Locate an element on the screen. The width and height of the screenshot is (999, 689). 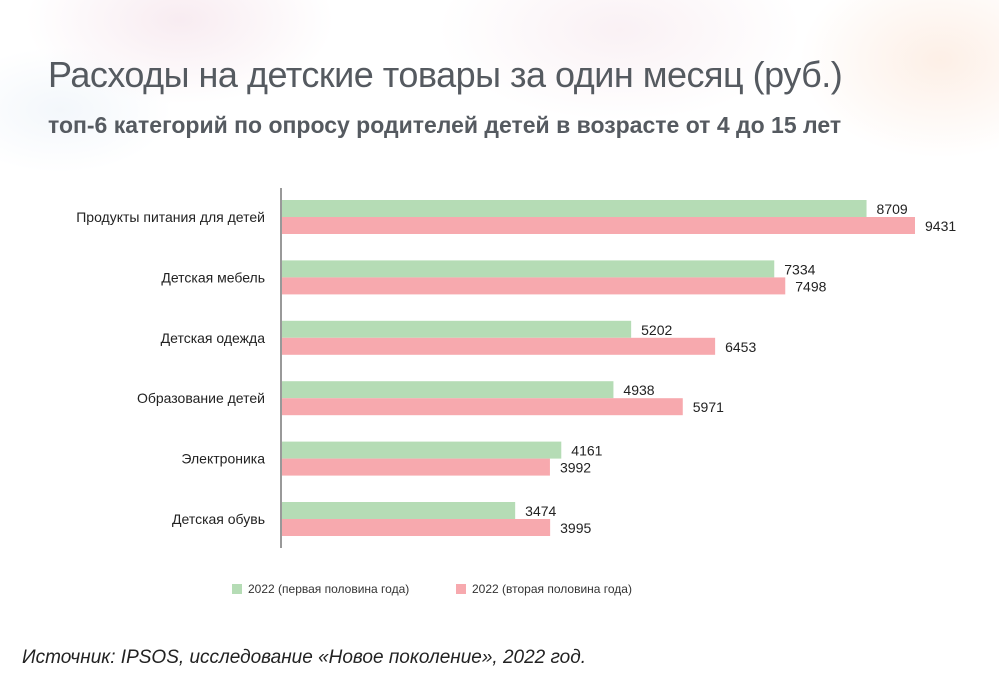
legend-item-series-1: 2022 (первая половина года) is located at coordinates (320, 589).